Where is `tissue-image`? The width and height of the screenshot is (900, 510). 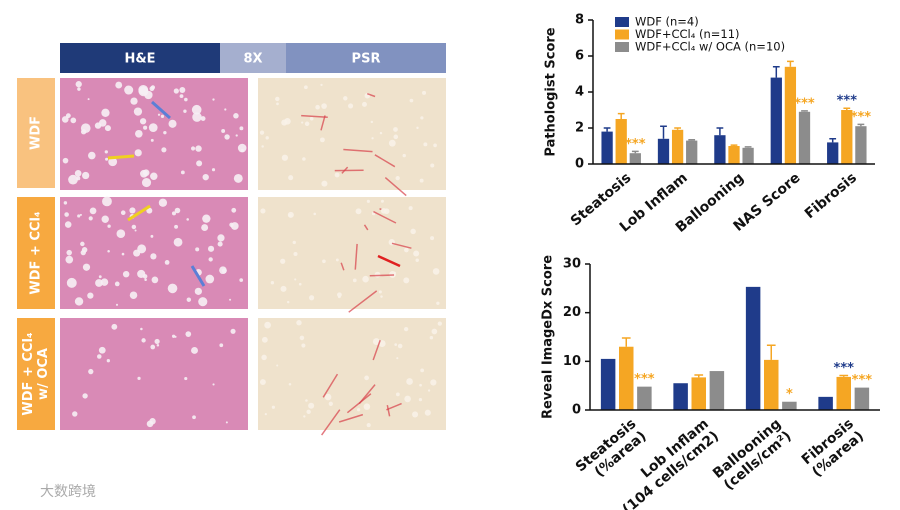
tissue-image is located at coordinates (154, 134).